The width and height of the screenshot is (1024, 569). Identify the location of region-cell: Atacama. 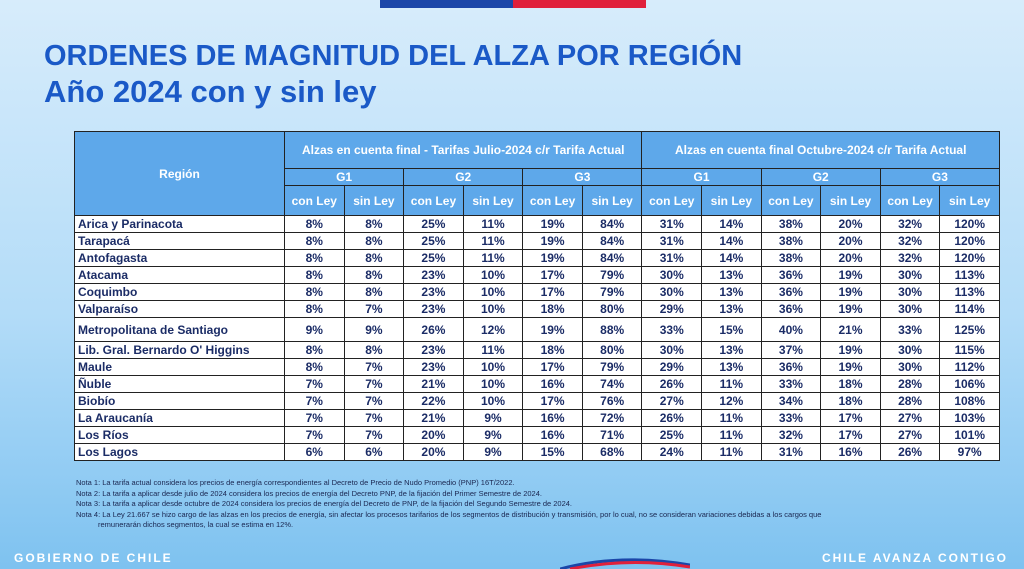
(179, 275).